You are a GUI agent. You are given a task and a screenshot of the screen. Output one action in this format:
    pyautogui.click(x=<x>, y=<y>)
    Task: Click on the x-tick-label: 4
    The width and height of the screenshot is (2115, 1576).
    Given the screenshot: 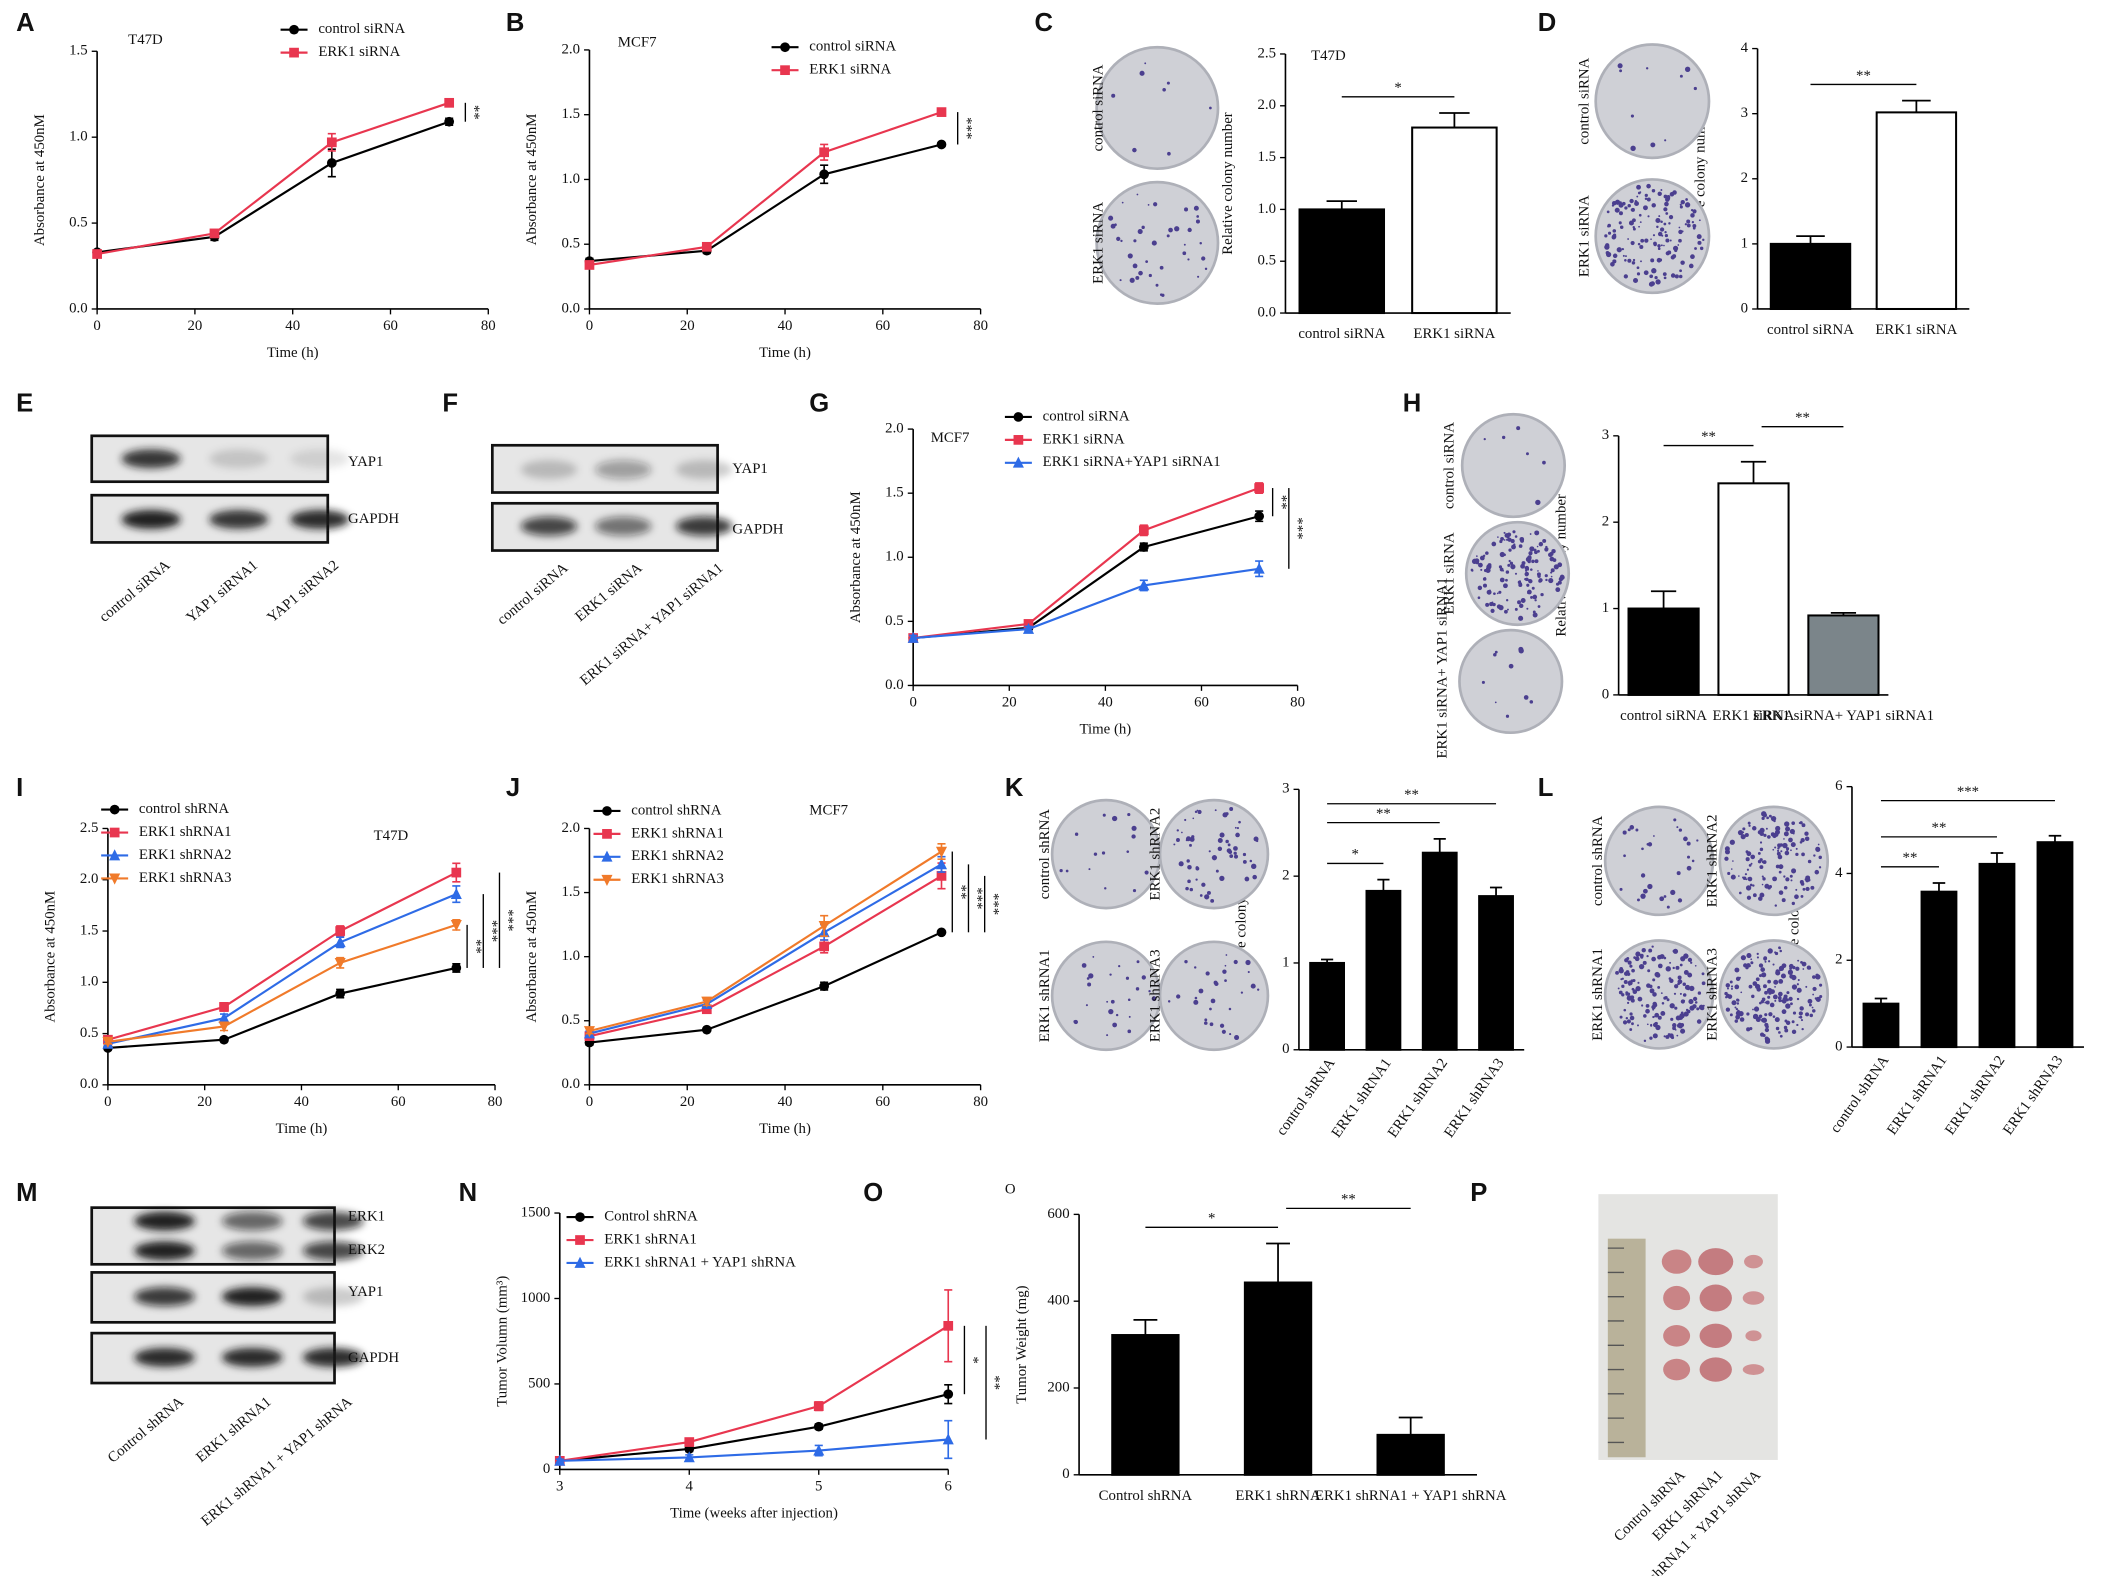 What is the action you would take?
    pyautogui.click(x=690, y=1486)
    